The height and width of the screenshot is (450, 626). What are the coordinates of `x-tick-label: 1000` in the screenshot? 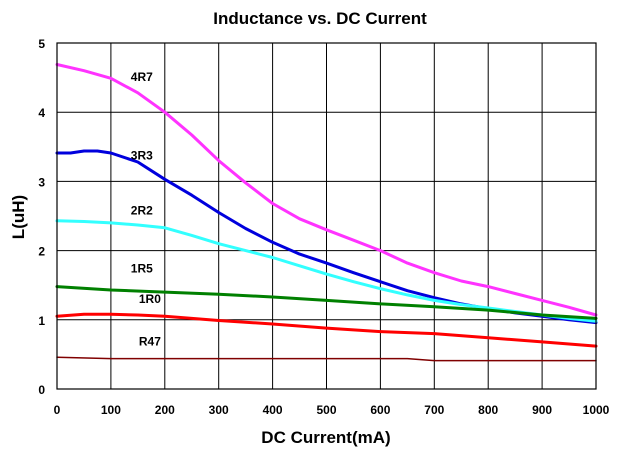 It's located at (596, 410).